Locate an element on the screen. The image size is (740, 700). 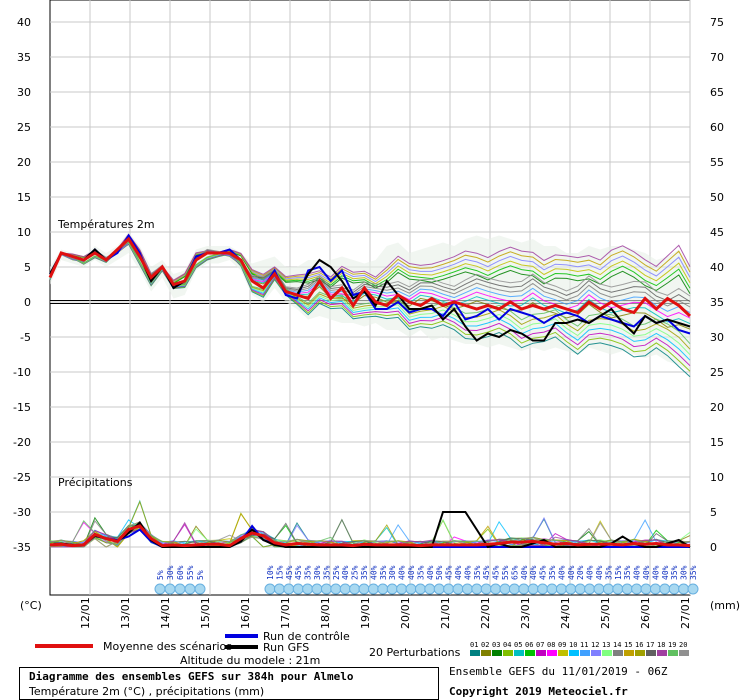
right-tick-label: 75 is located at coordinates (717, 22).